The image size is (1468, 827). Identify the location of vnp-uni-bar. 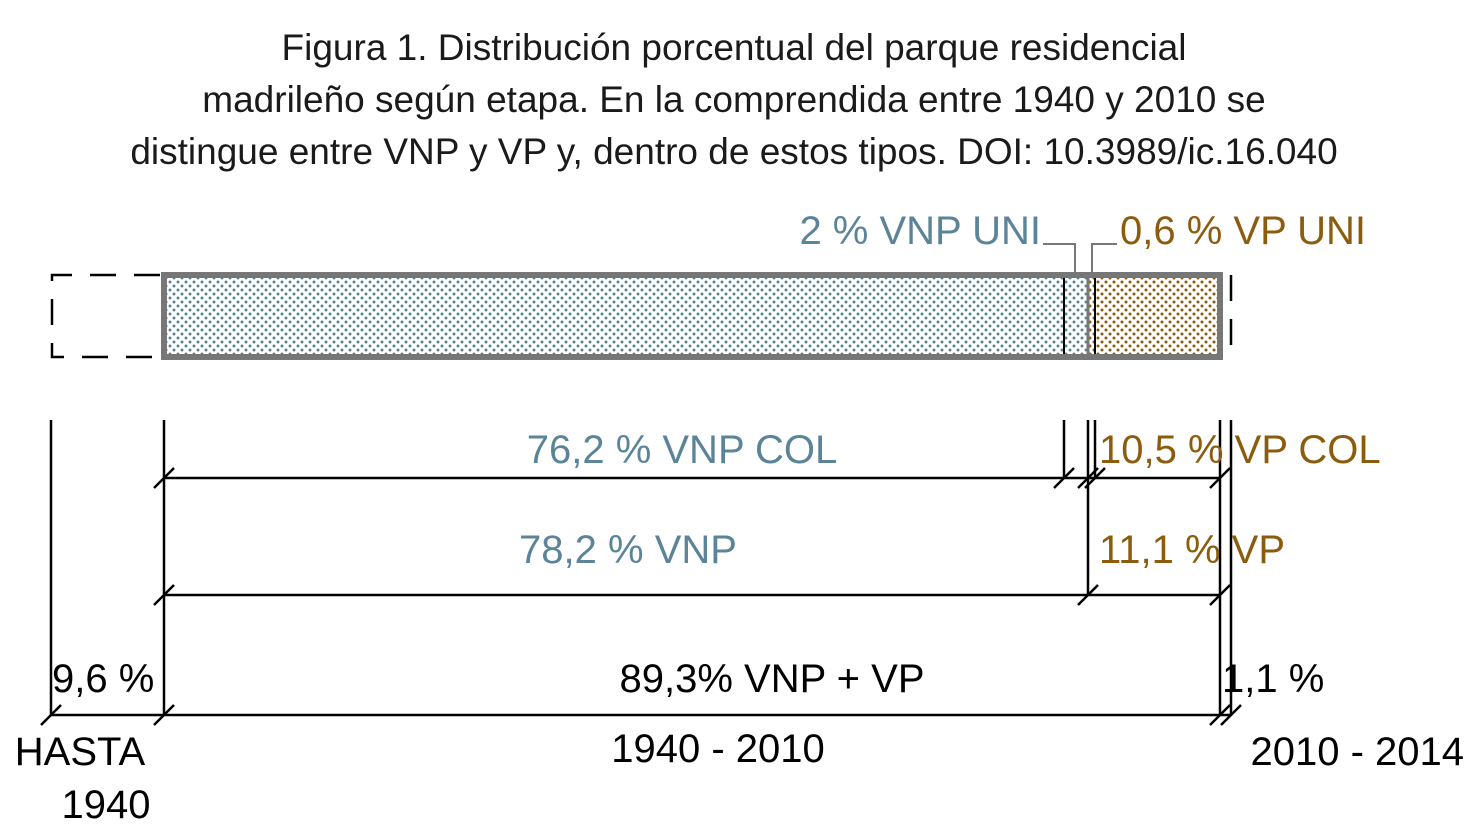
(1076, 316).